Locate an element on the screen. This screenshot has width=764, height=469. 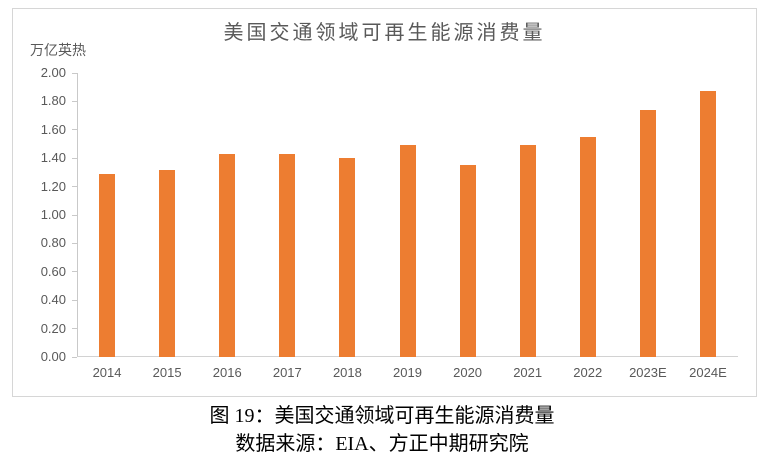
x-label-2019: 2019 is located at coordinates (407, 372).